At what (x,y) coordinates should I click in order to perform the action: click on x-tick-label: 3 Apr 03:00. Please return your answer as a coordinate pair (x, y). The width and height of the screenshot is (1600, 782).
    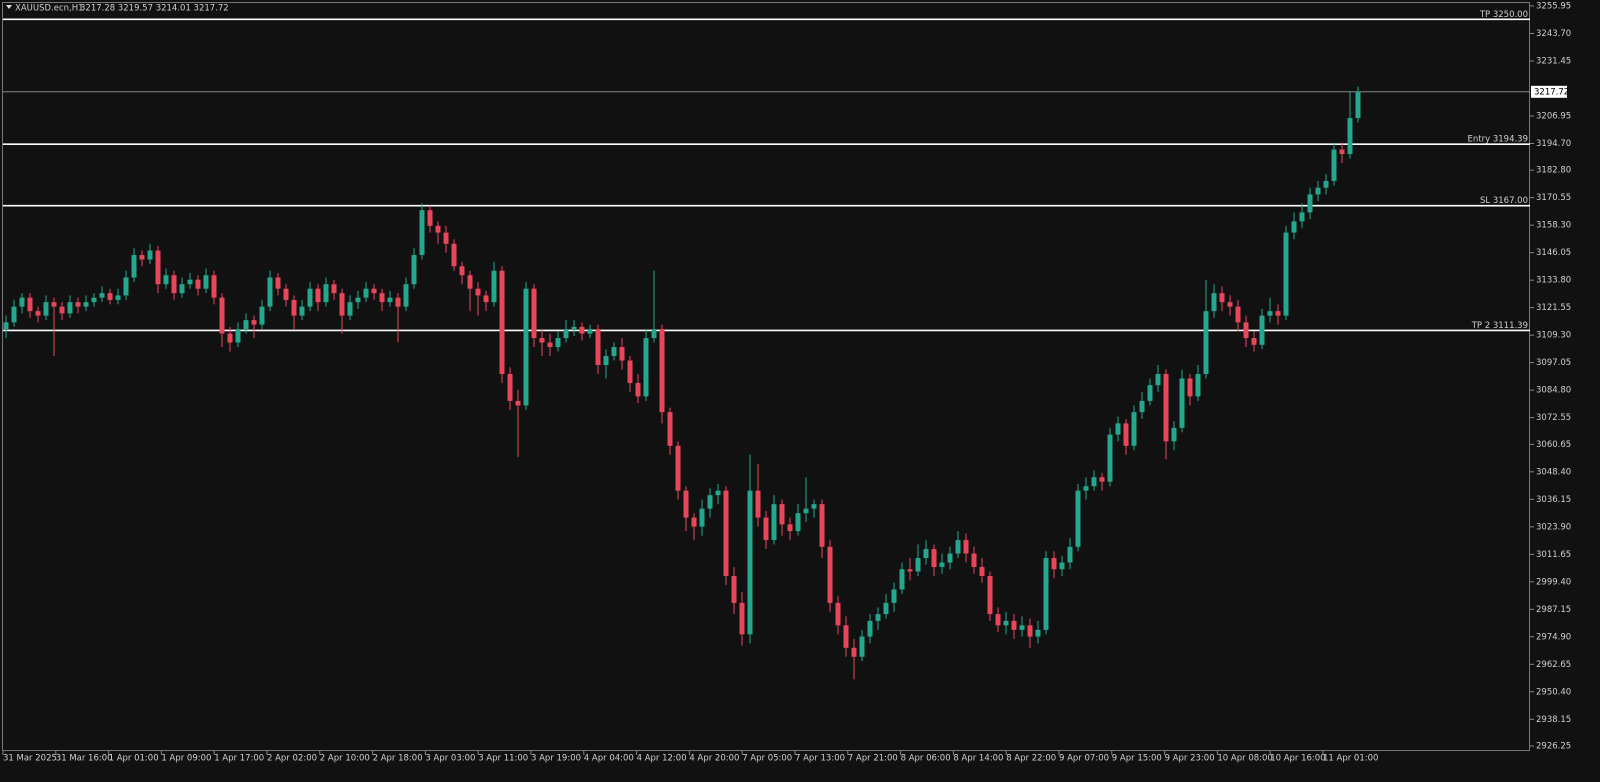
    Looking at the image, I should click on (450, 759).